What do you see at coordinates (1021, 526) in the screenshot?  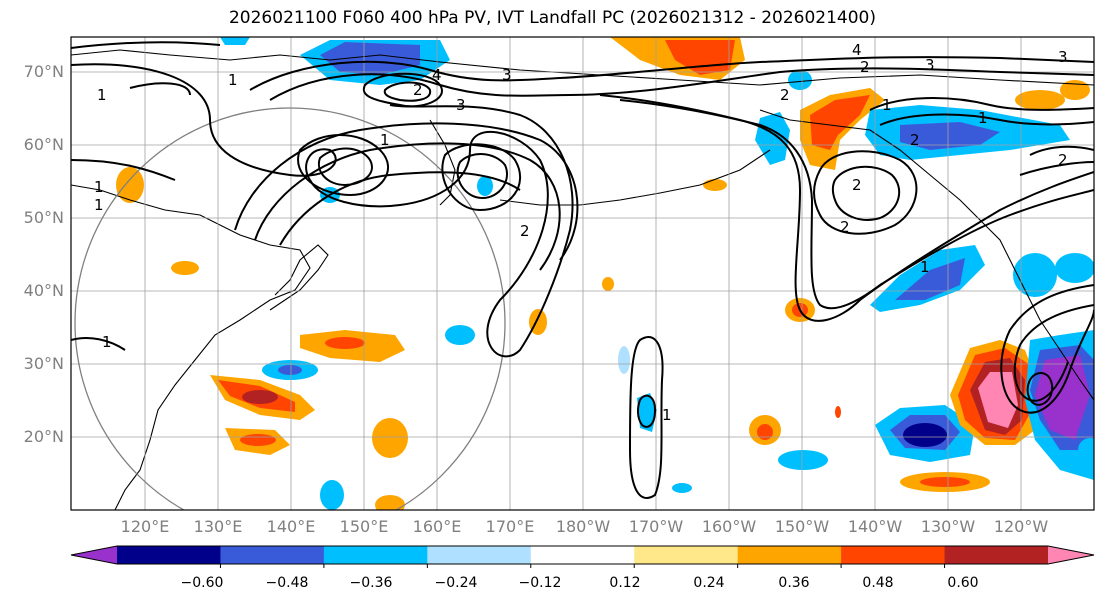 I see `lon-label: 120°W` at bounding box center [1021, 526].